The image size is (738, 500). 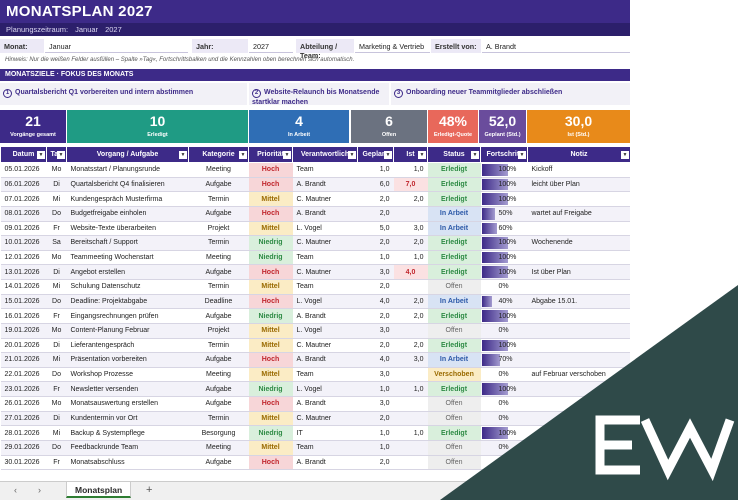 What do you see at coordinates (127, 170) in the screenshot?
I see `task-cell: Monatsstart / Planungsrunde` at bounding box center [127, 170].